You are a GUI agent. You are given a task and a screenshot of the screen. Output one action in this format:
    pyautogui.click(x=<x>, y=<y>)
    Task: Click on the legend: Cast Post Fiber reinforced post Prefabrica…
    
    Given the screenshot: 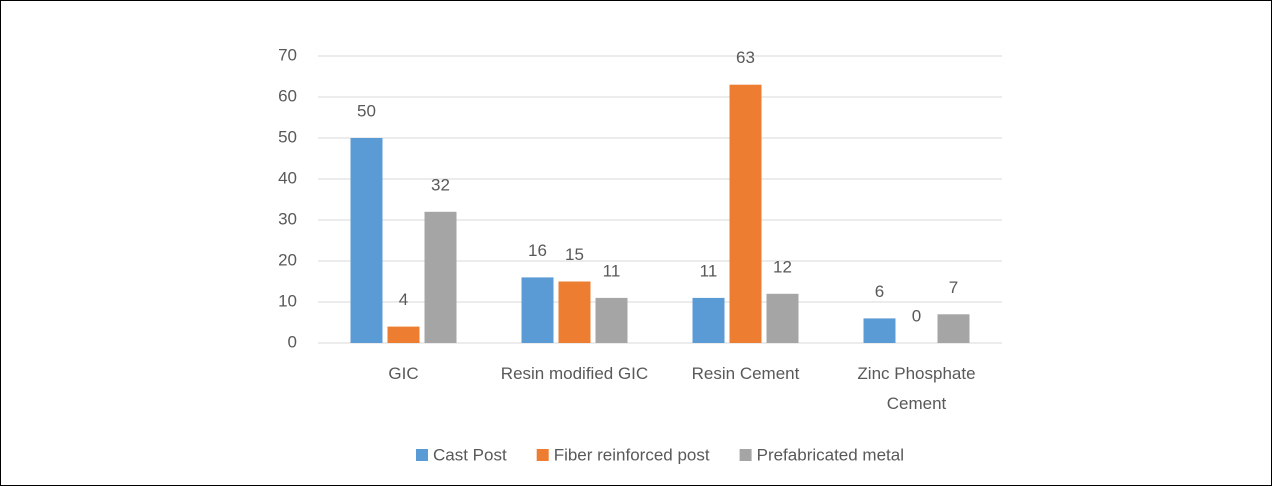 What is the action you would take?
    pyautogui.click(x=659, y=454)
    